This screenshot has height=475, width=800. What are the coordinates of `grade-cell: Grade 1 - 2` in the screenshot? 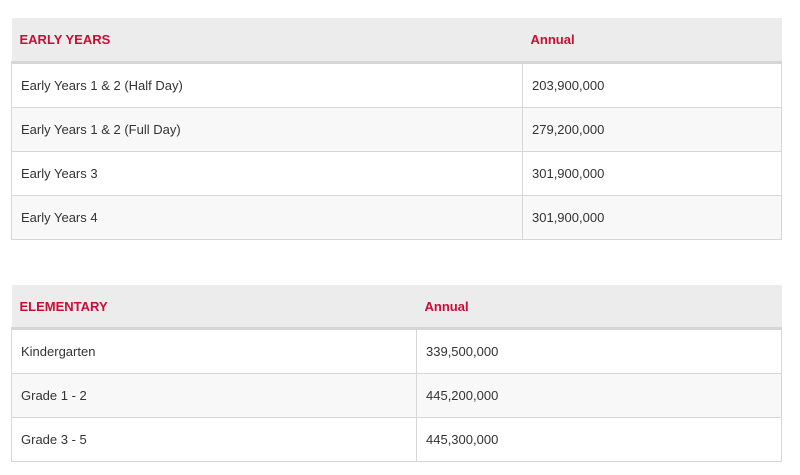 It's located at (214, 395).